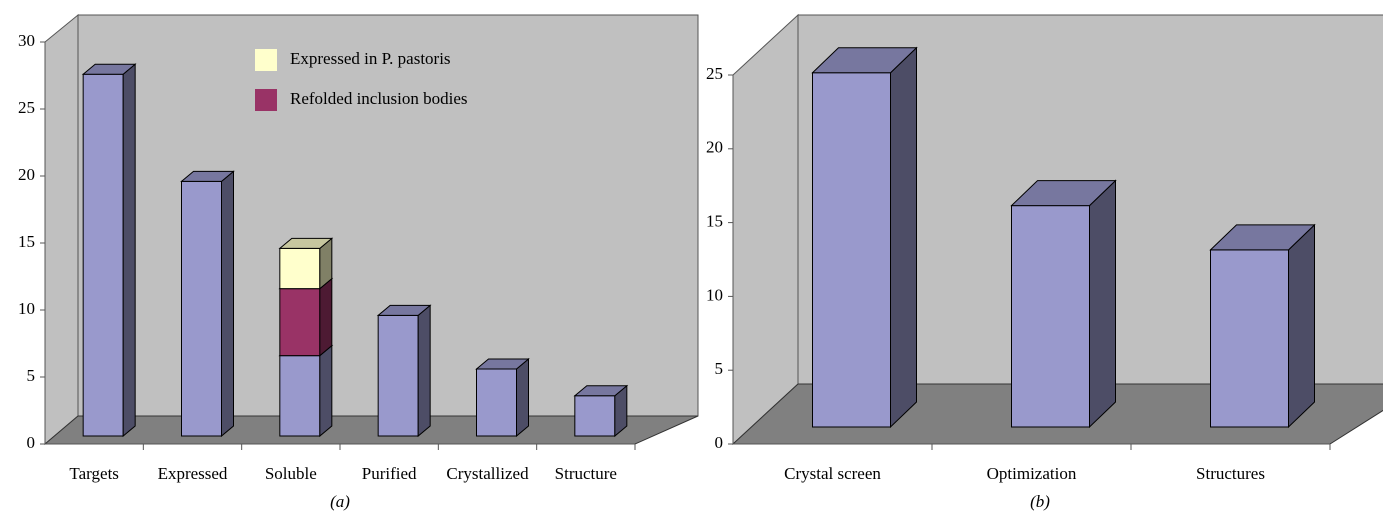  Describe the element at coordinates (586, 473) in the screenshot. I see `x-tick-label: Structure` at that location.